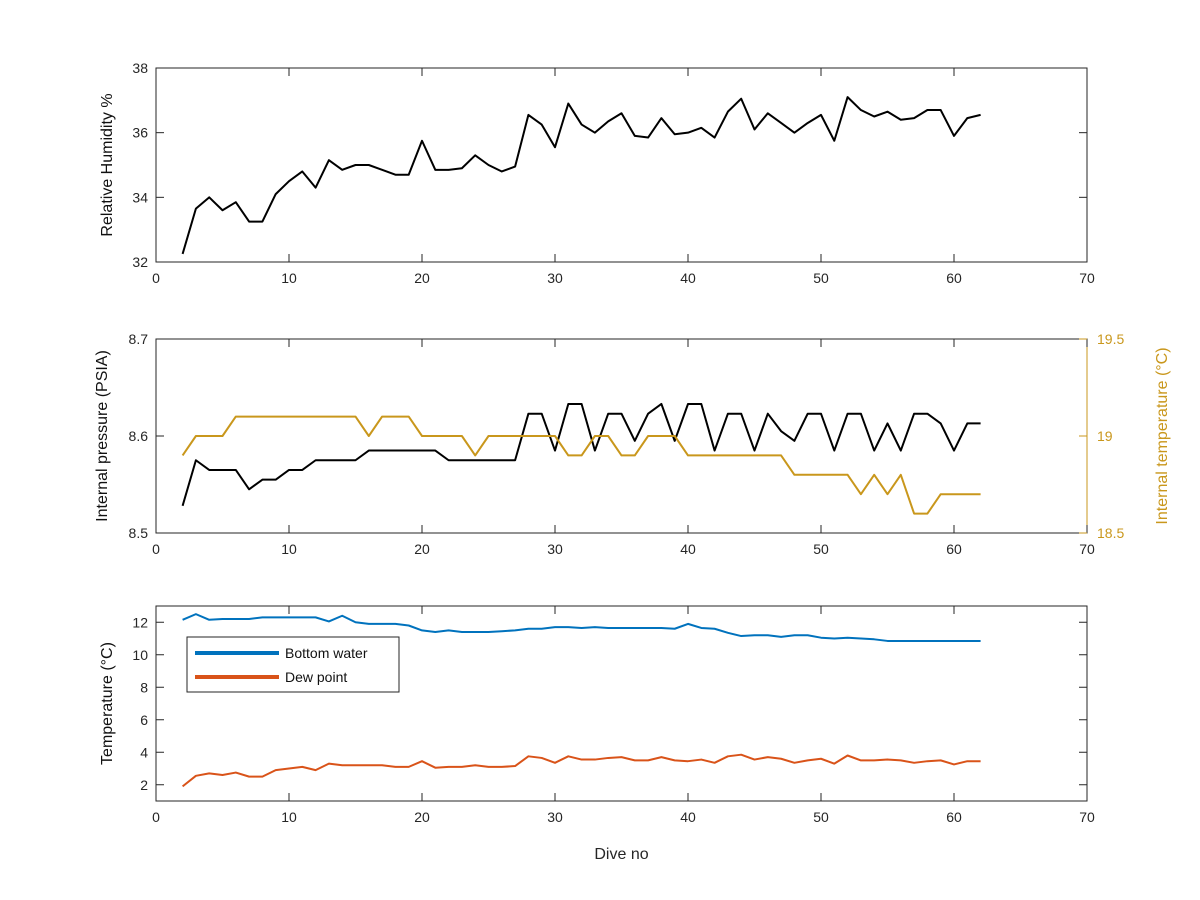 This screenshot has width=1200, height=900. I want to click on y-tick-label: 12, so click(140, 622).